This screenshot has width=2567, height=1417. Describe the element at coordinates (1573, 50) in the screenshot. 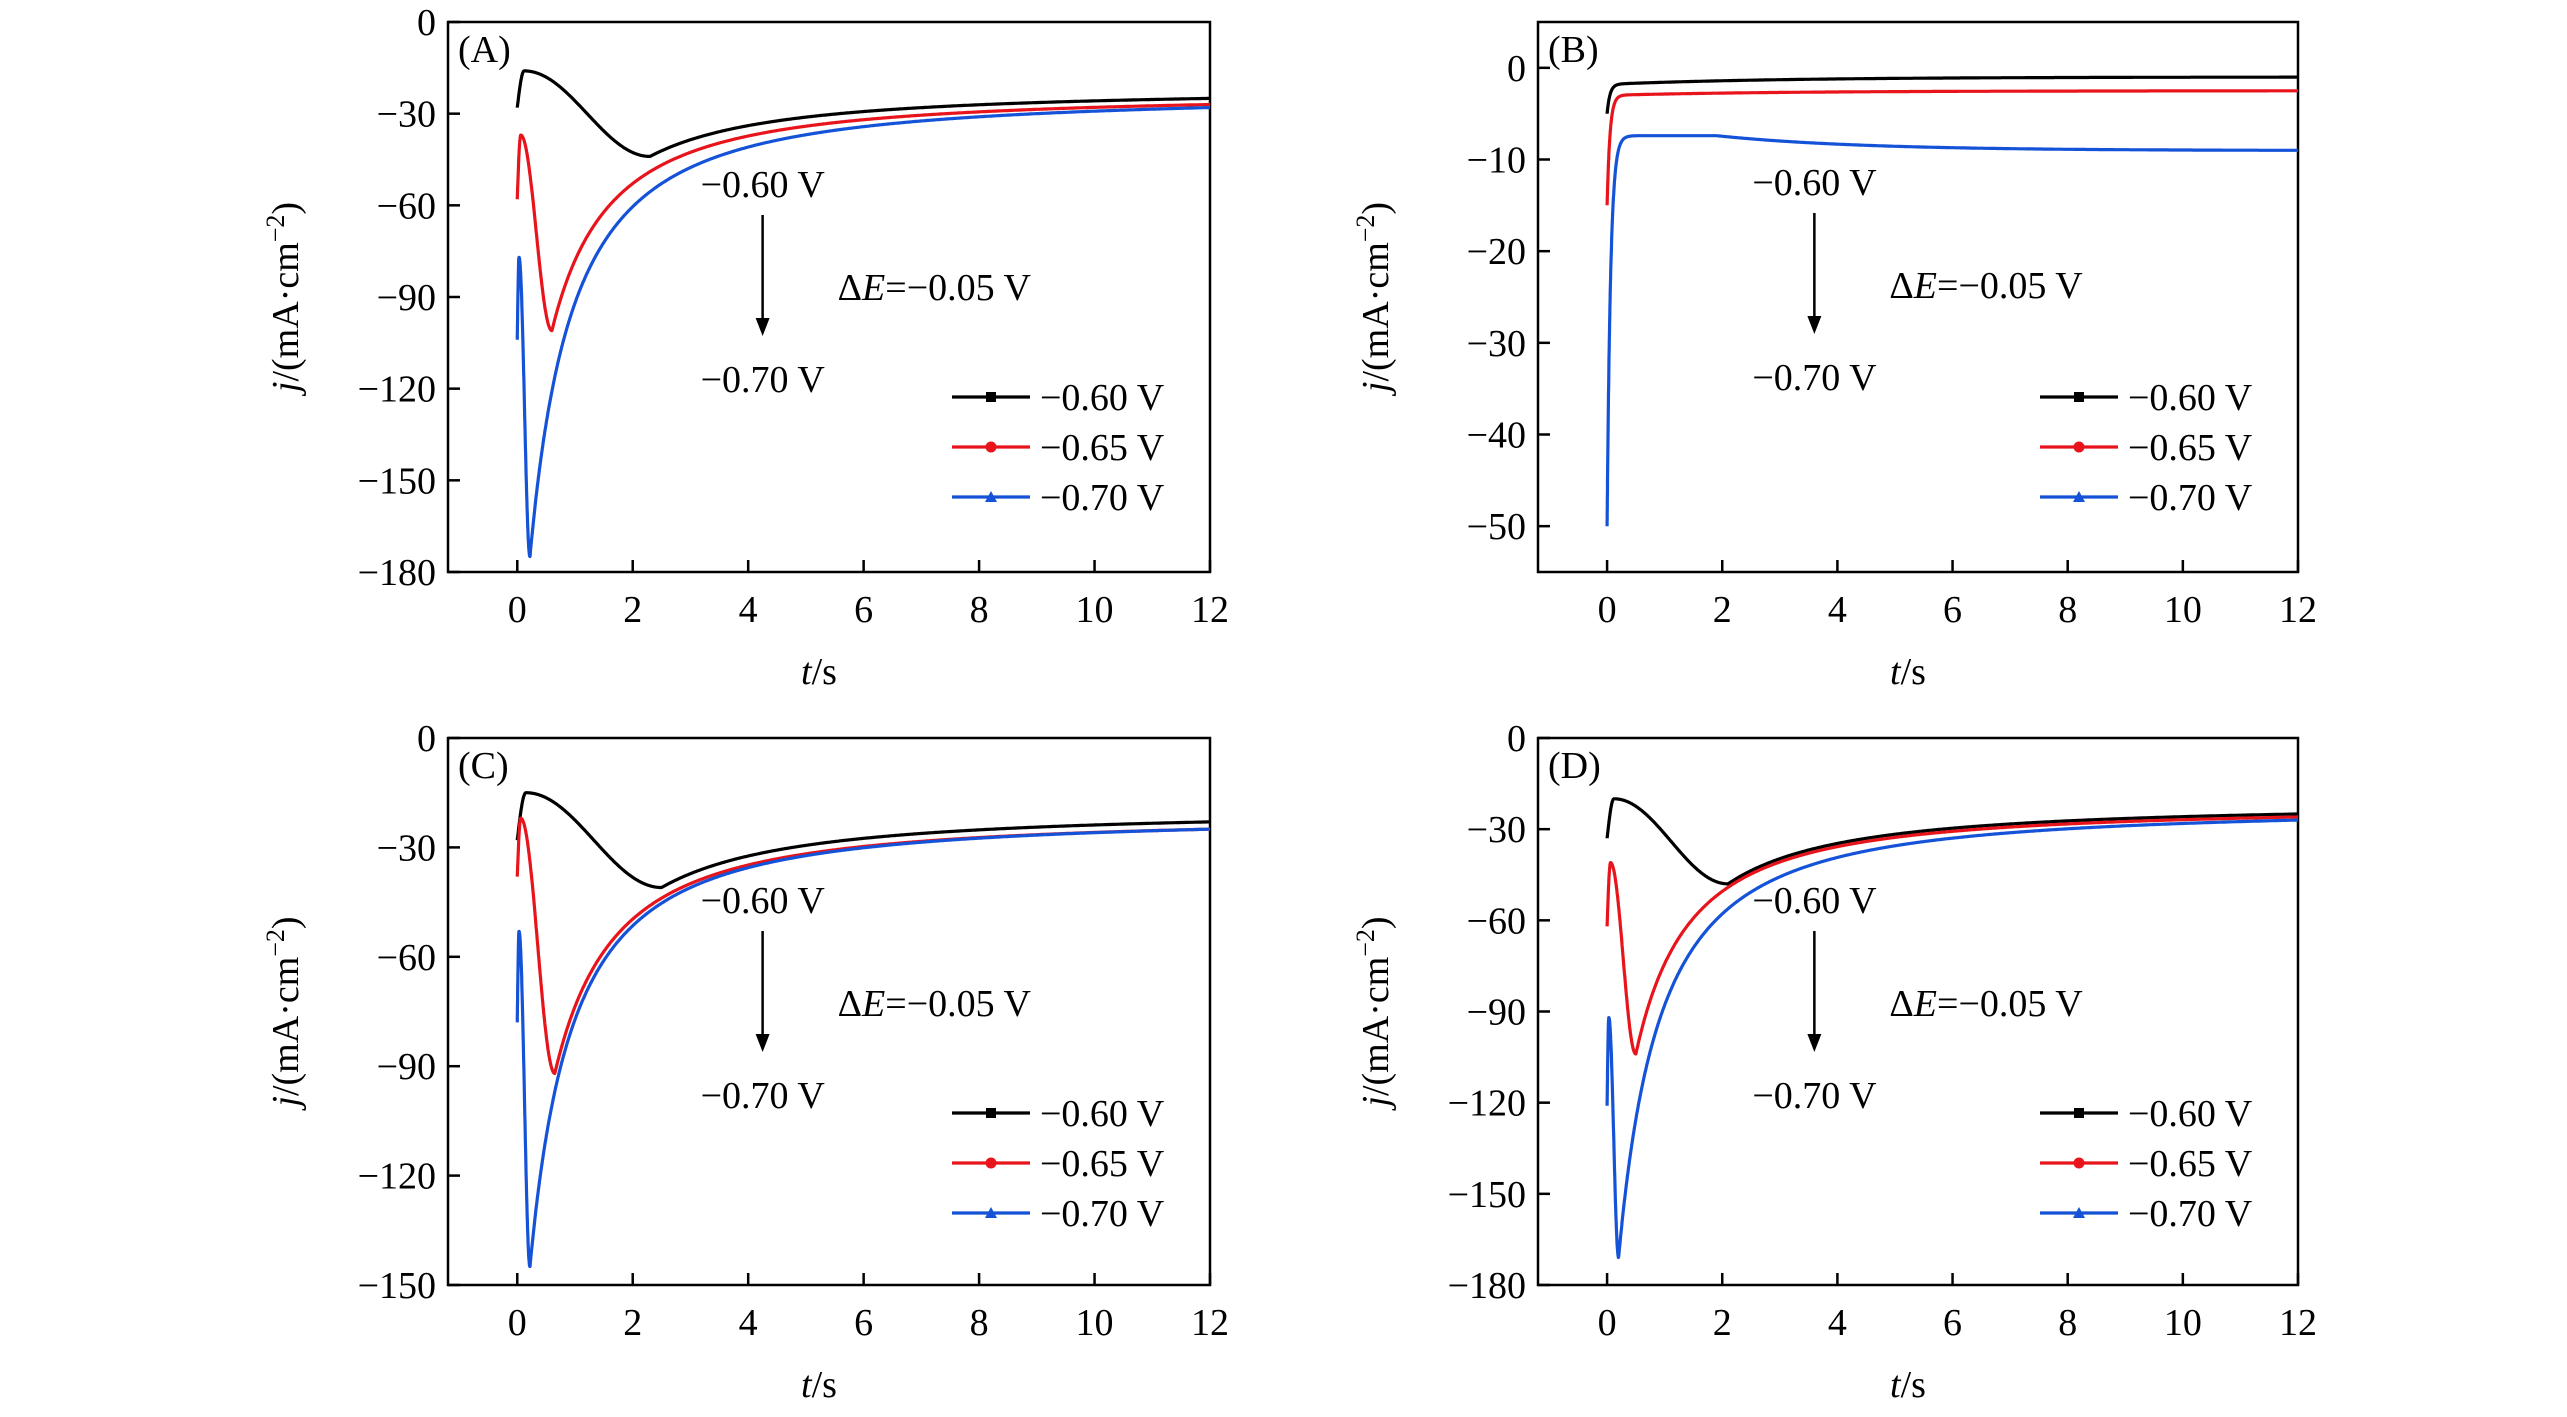

I see `panel-label: (B)` at that location.